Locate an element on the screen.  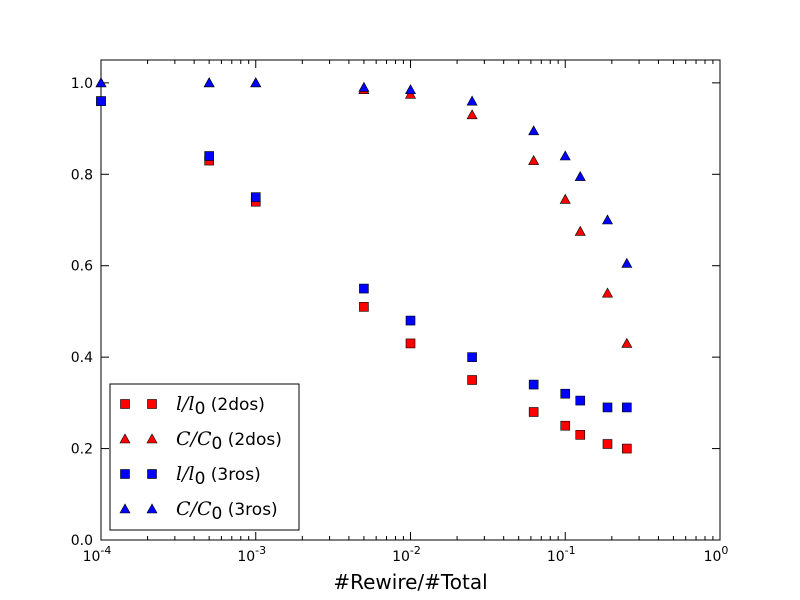
y-tick-label: 0.0 is located at coordinates (82, 541).